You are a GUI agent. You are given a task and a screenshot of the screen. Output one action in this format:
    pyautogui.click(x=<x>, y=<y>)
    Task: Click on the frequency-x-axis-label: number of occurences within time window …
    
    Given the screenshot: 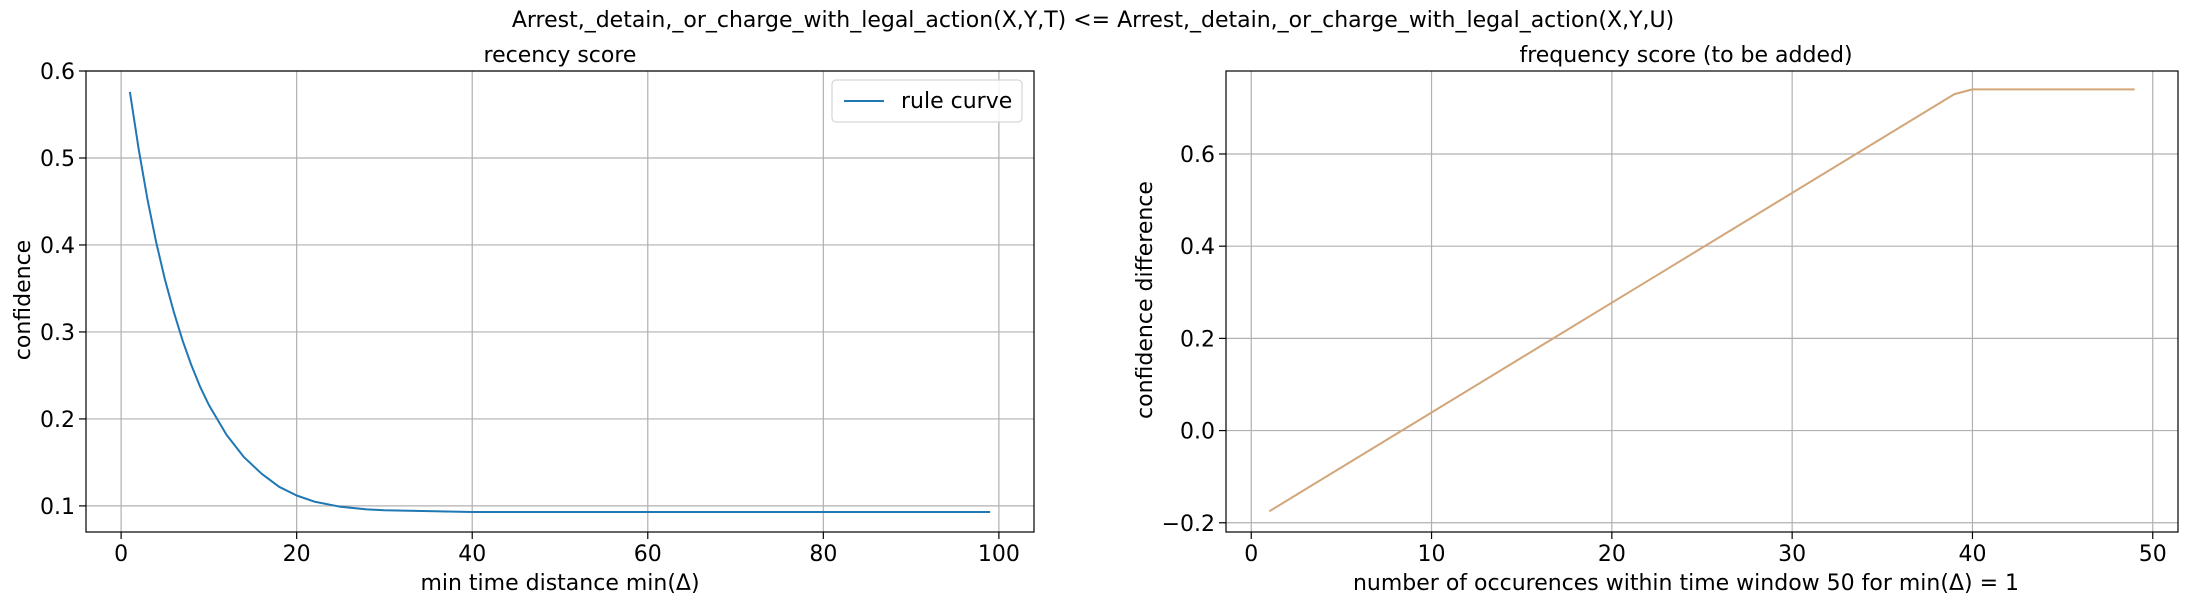 What is the action you would take?
    pyautogui.click(x=1686, y=583)
    